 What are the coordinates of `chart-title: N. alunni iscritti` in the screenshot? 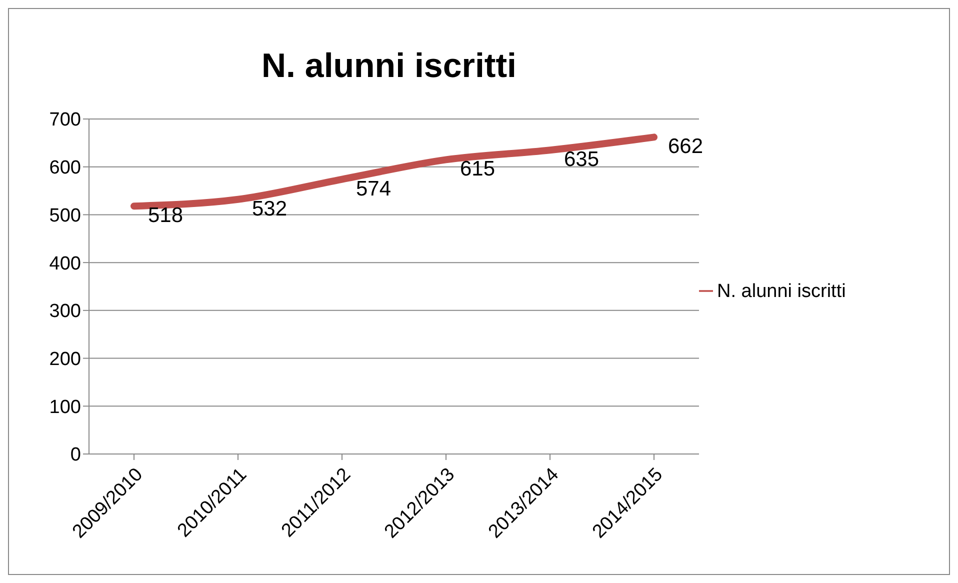 It's located at (389, 66).